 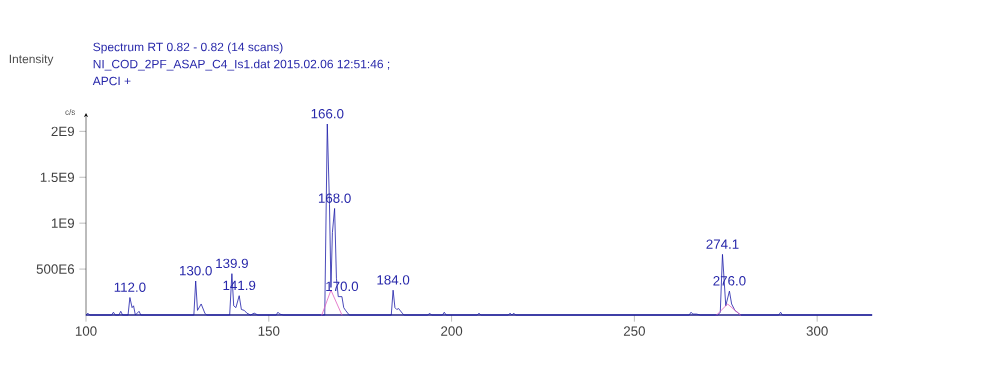 I want to click on text: APCI +, so click(x=111, y=81).